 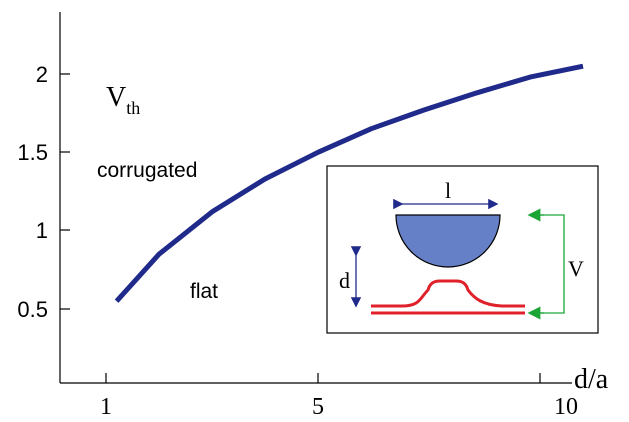 I want to click on voltage-circuit, so click(x=548, y=264).